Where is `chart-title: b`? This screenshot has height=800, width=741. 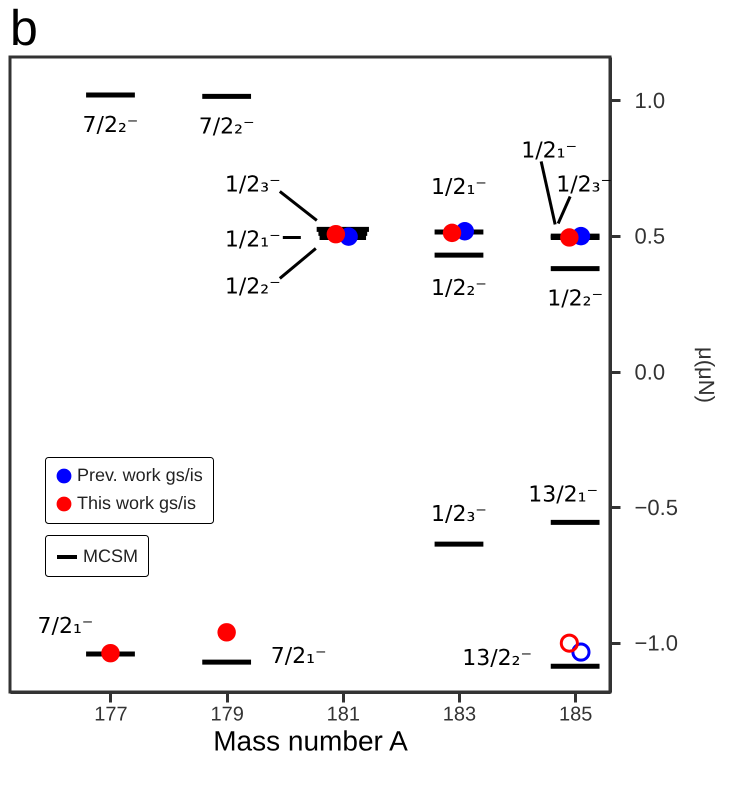
chart-title: b is located at coordinates (24, 28).